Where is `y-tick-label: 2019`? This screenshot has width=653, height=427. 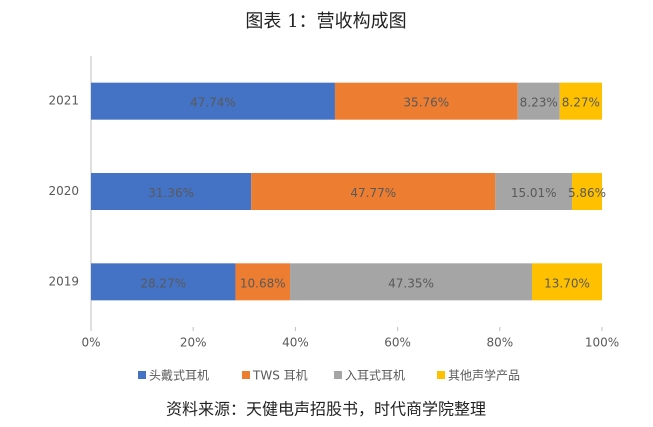
y-tick-label: 2019 is located at coordinates (63, 281).